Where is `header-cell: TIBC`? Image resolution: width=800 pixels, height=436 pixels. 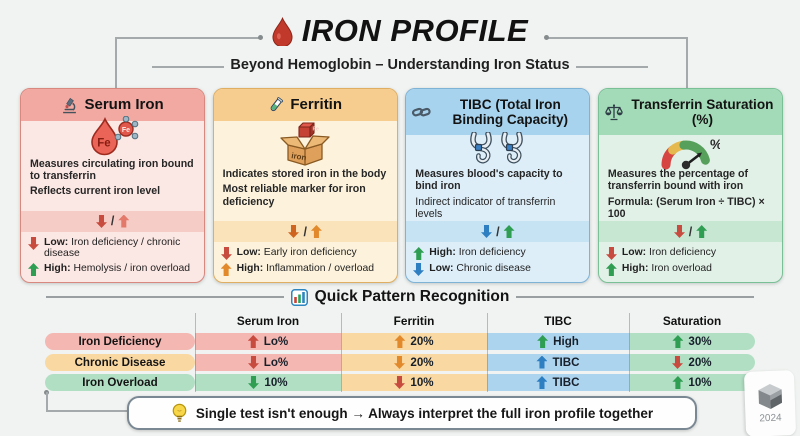
header-cell: TIBC is located at coordinates (558, 321).